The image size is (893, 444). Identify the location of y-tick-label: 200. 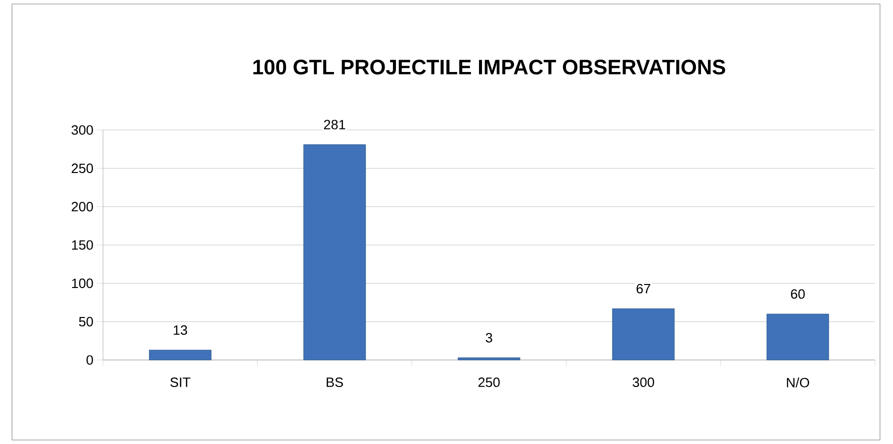
(82, 207).